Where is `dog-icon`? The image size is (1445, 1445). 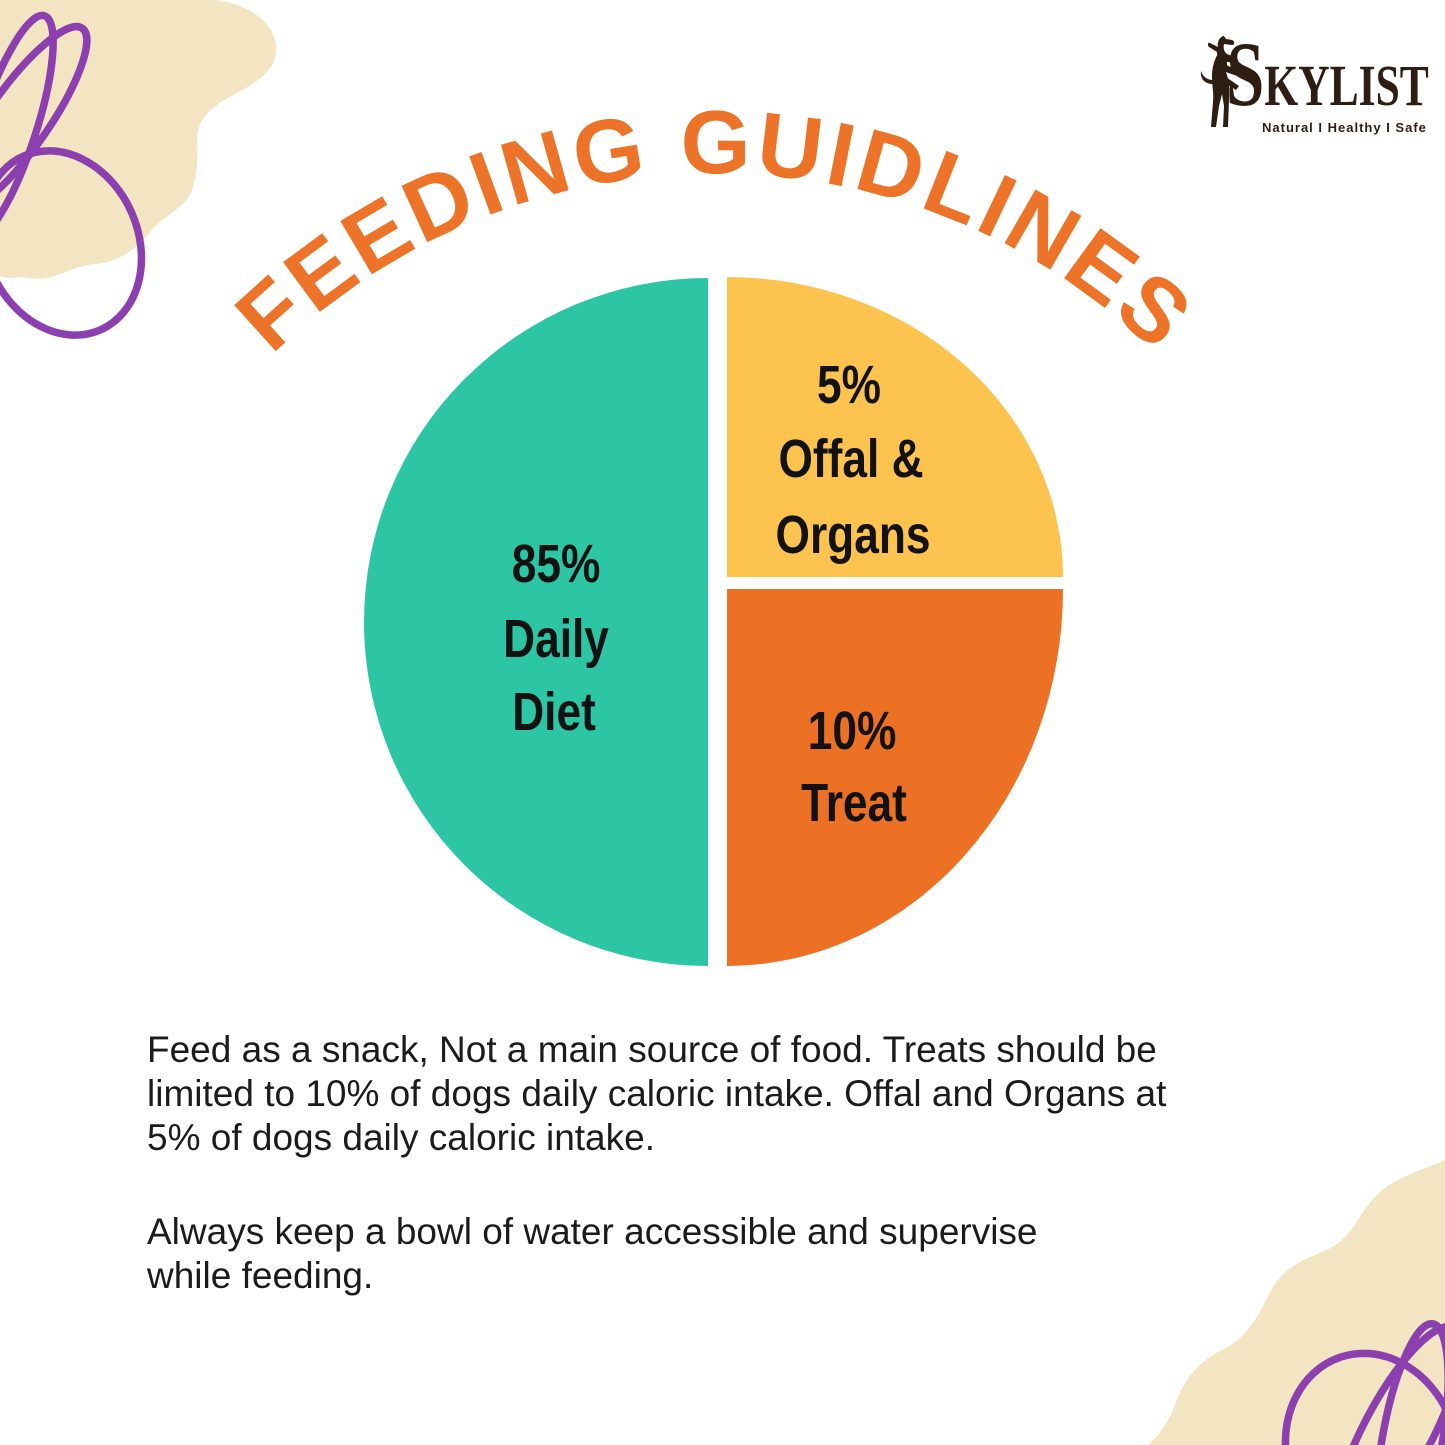 dog-icon is located at coordinates (1221, 82).